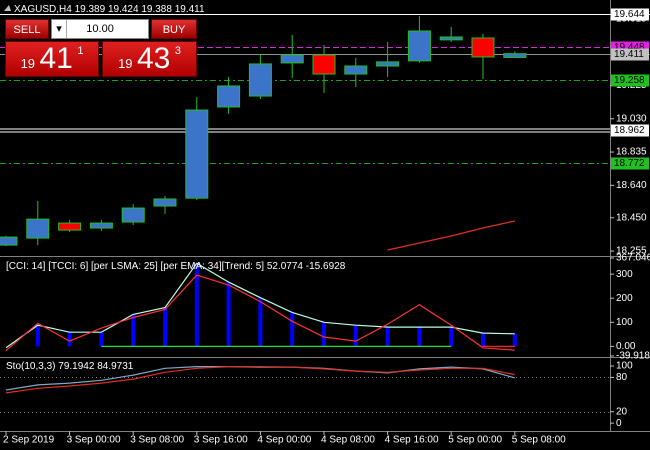 The image size is (650, 450). I want to click on x-tick-label: 4 Sep 16:00, so click(412, 440).